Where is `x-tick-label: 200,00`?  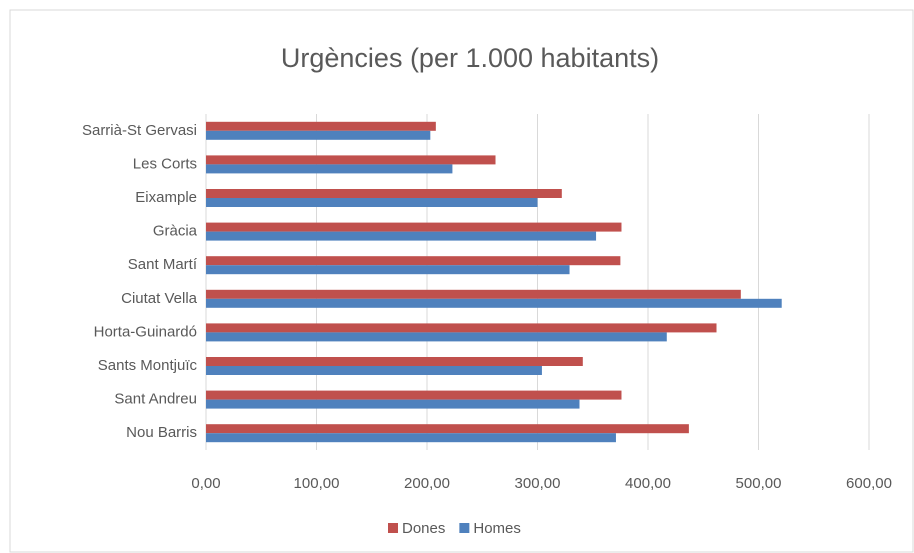
x-tick-label: 200,00 is located at coordinates (427, 483).